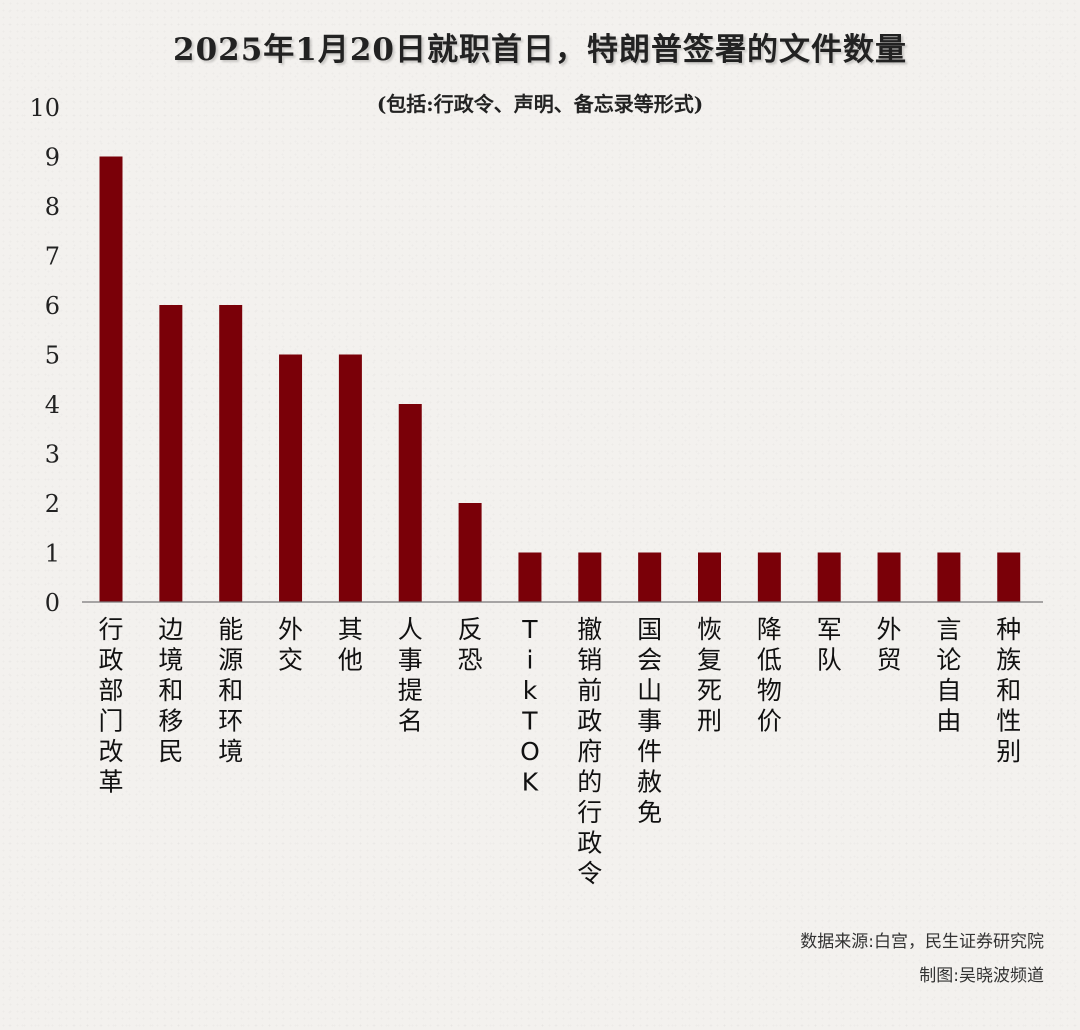 This screenshot has height=1030, width=1080. Describe the element at coordinates (44, 355) in the screenshot. I see `y-axis-ticks: 0 1 2 3 4 5 6 7 8 9 10` at that location.